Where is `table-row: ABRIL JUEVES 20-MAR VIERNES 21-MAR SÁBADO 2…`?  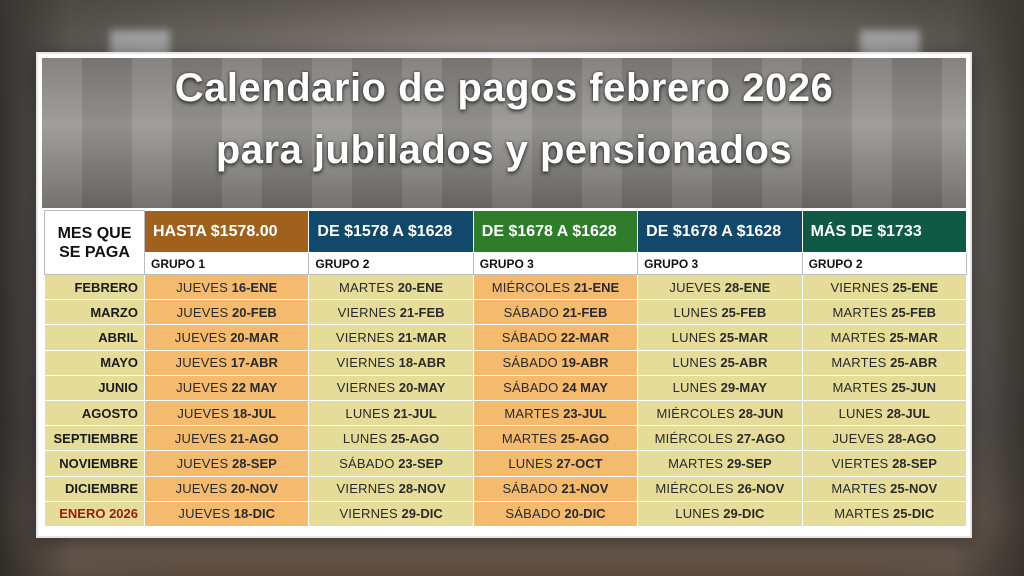 table-row: ABRIL JUEVES 20-MAR VIERNES 21-MAR SÁBADO 2… is located at coordinates (505, 337).